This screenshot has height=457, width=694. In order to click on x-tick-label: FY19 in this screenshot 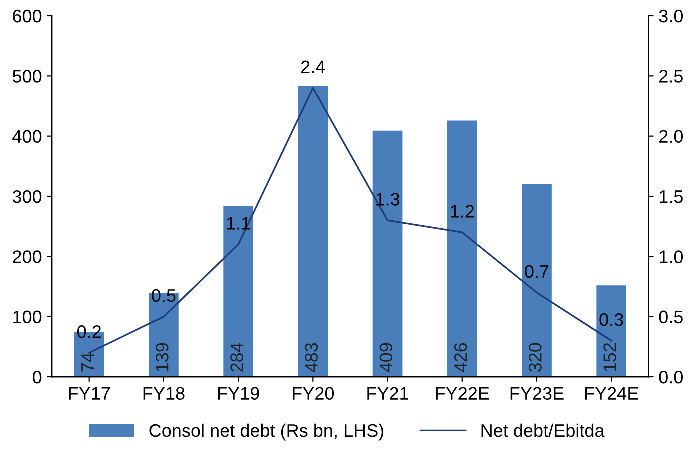, I will do `click(239, 393)`.